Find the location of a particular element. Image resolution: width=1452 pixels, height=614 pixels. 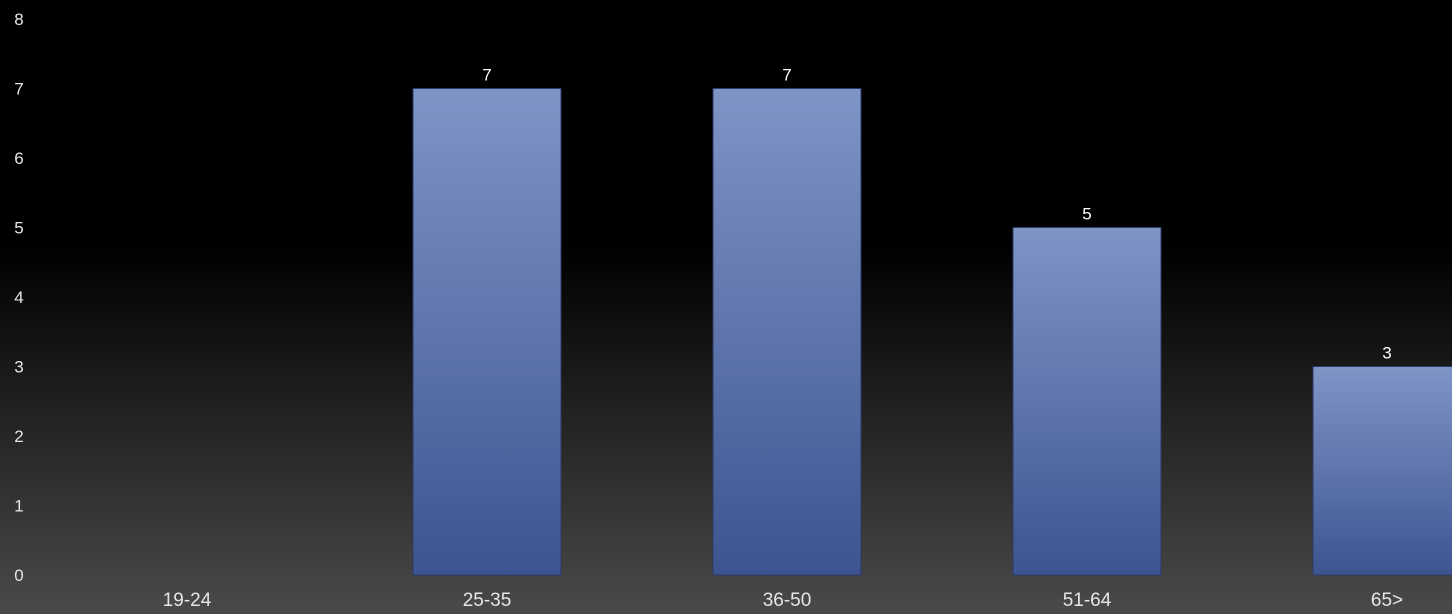

y-tick-label: 0 is located at coordinates (18, 575).